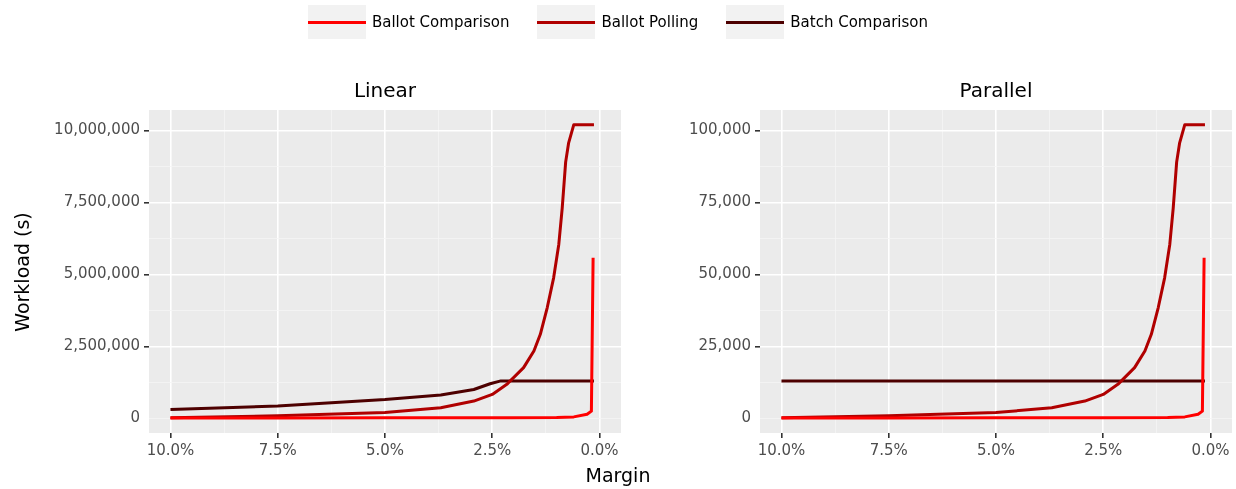  What do you see at coordinates (719, 129) in the screenshot?
I see `y-tick-label: 100,000` at bounding box center [719, 129].